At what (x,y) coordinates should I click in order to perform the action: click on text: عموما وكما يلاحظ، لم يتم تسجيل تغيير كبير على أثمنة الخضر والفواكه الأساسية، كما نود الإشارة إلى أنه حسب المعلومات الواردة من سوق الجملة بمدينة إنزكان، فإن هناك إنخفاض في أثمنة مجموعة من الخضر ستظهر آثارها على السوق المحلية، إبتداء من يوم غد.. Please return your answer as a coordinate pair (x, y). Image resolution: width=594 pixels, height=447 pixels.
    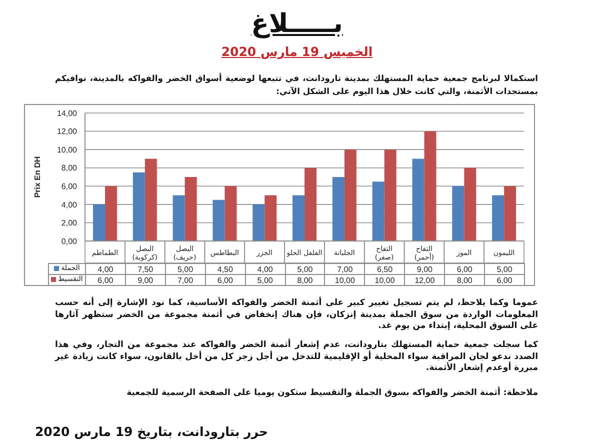
    Looking at the image, I should click on (296, 315).